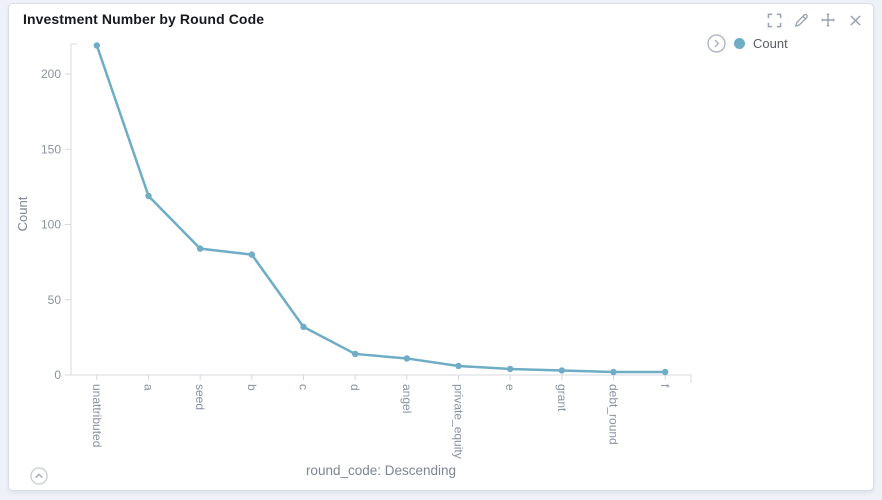  What do you see at coordinates (562, 398) in the screenshot?
I see `x-tick-label: grant` at bounding box center [562, 398].